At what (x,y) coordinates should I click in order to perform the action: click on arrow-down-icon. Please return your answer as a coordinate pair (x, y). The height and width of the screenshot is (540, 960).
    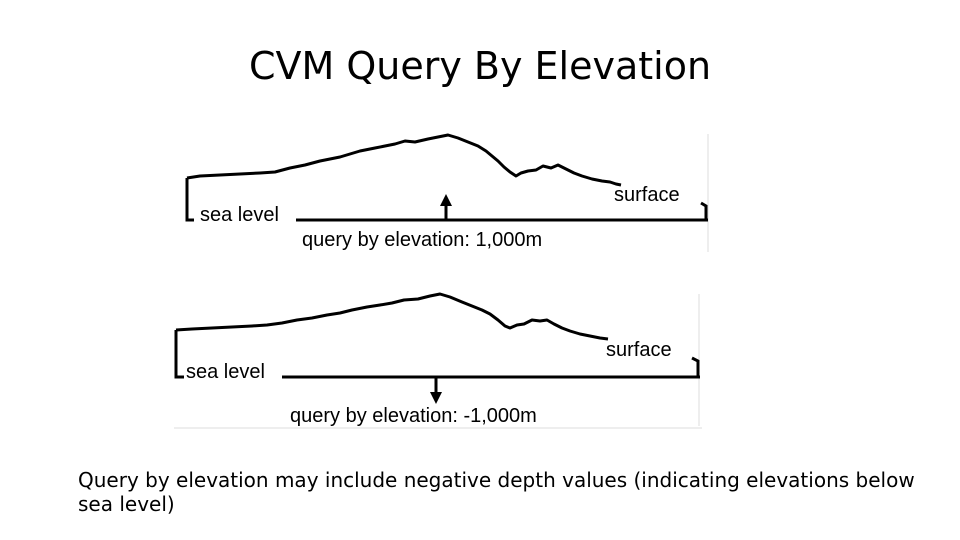
    Looking at the image, I should click on (436, 390).